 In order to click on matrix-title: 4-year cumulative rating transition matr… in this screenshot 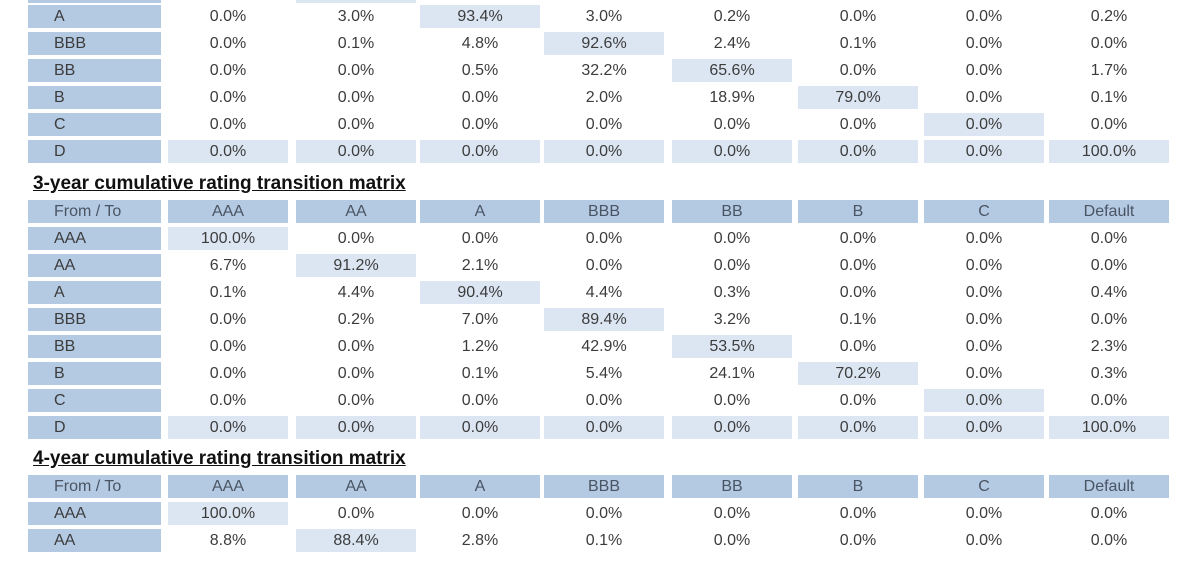, I will do `click(219, 458)`.